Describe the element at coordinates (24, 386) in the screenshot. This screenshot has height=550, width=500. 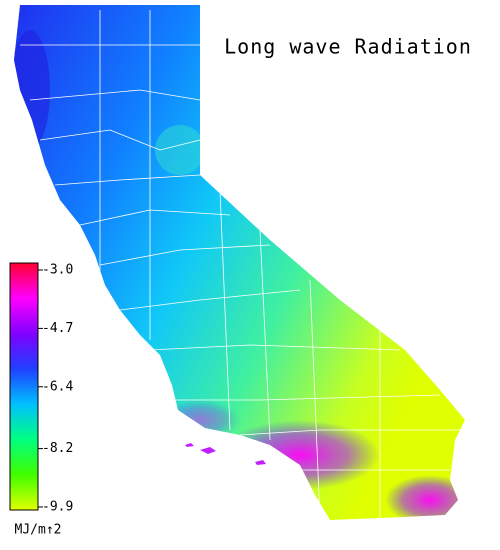
I see `colorbar-gradient` at that location.